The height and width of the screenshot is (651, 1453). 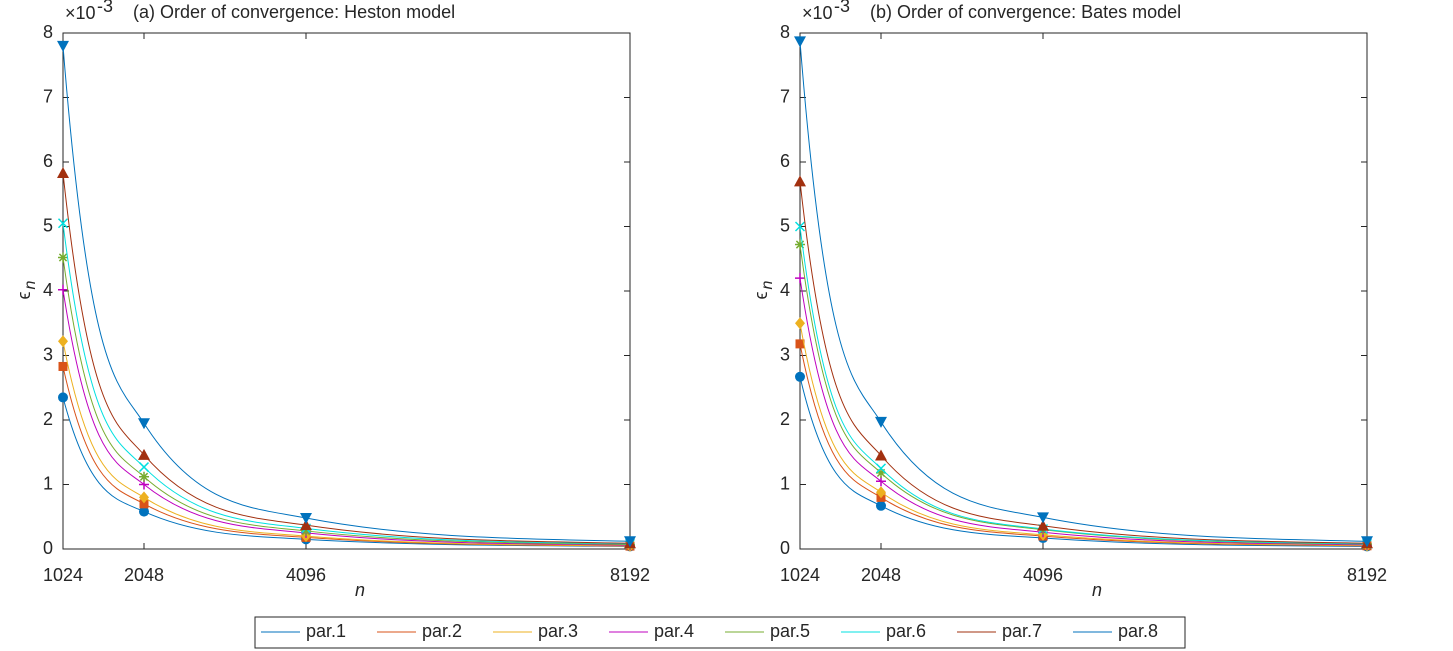 What do you see at coordinates (63, 575) in the screenshot?
I see `x-tick-label: 1024` at bounding box center [63, 575].